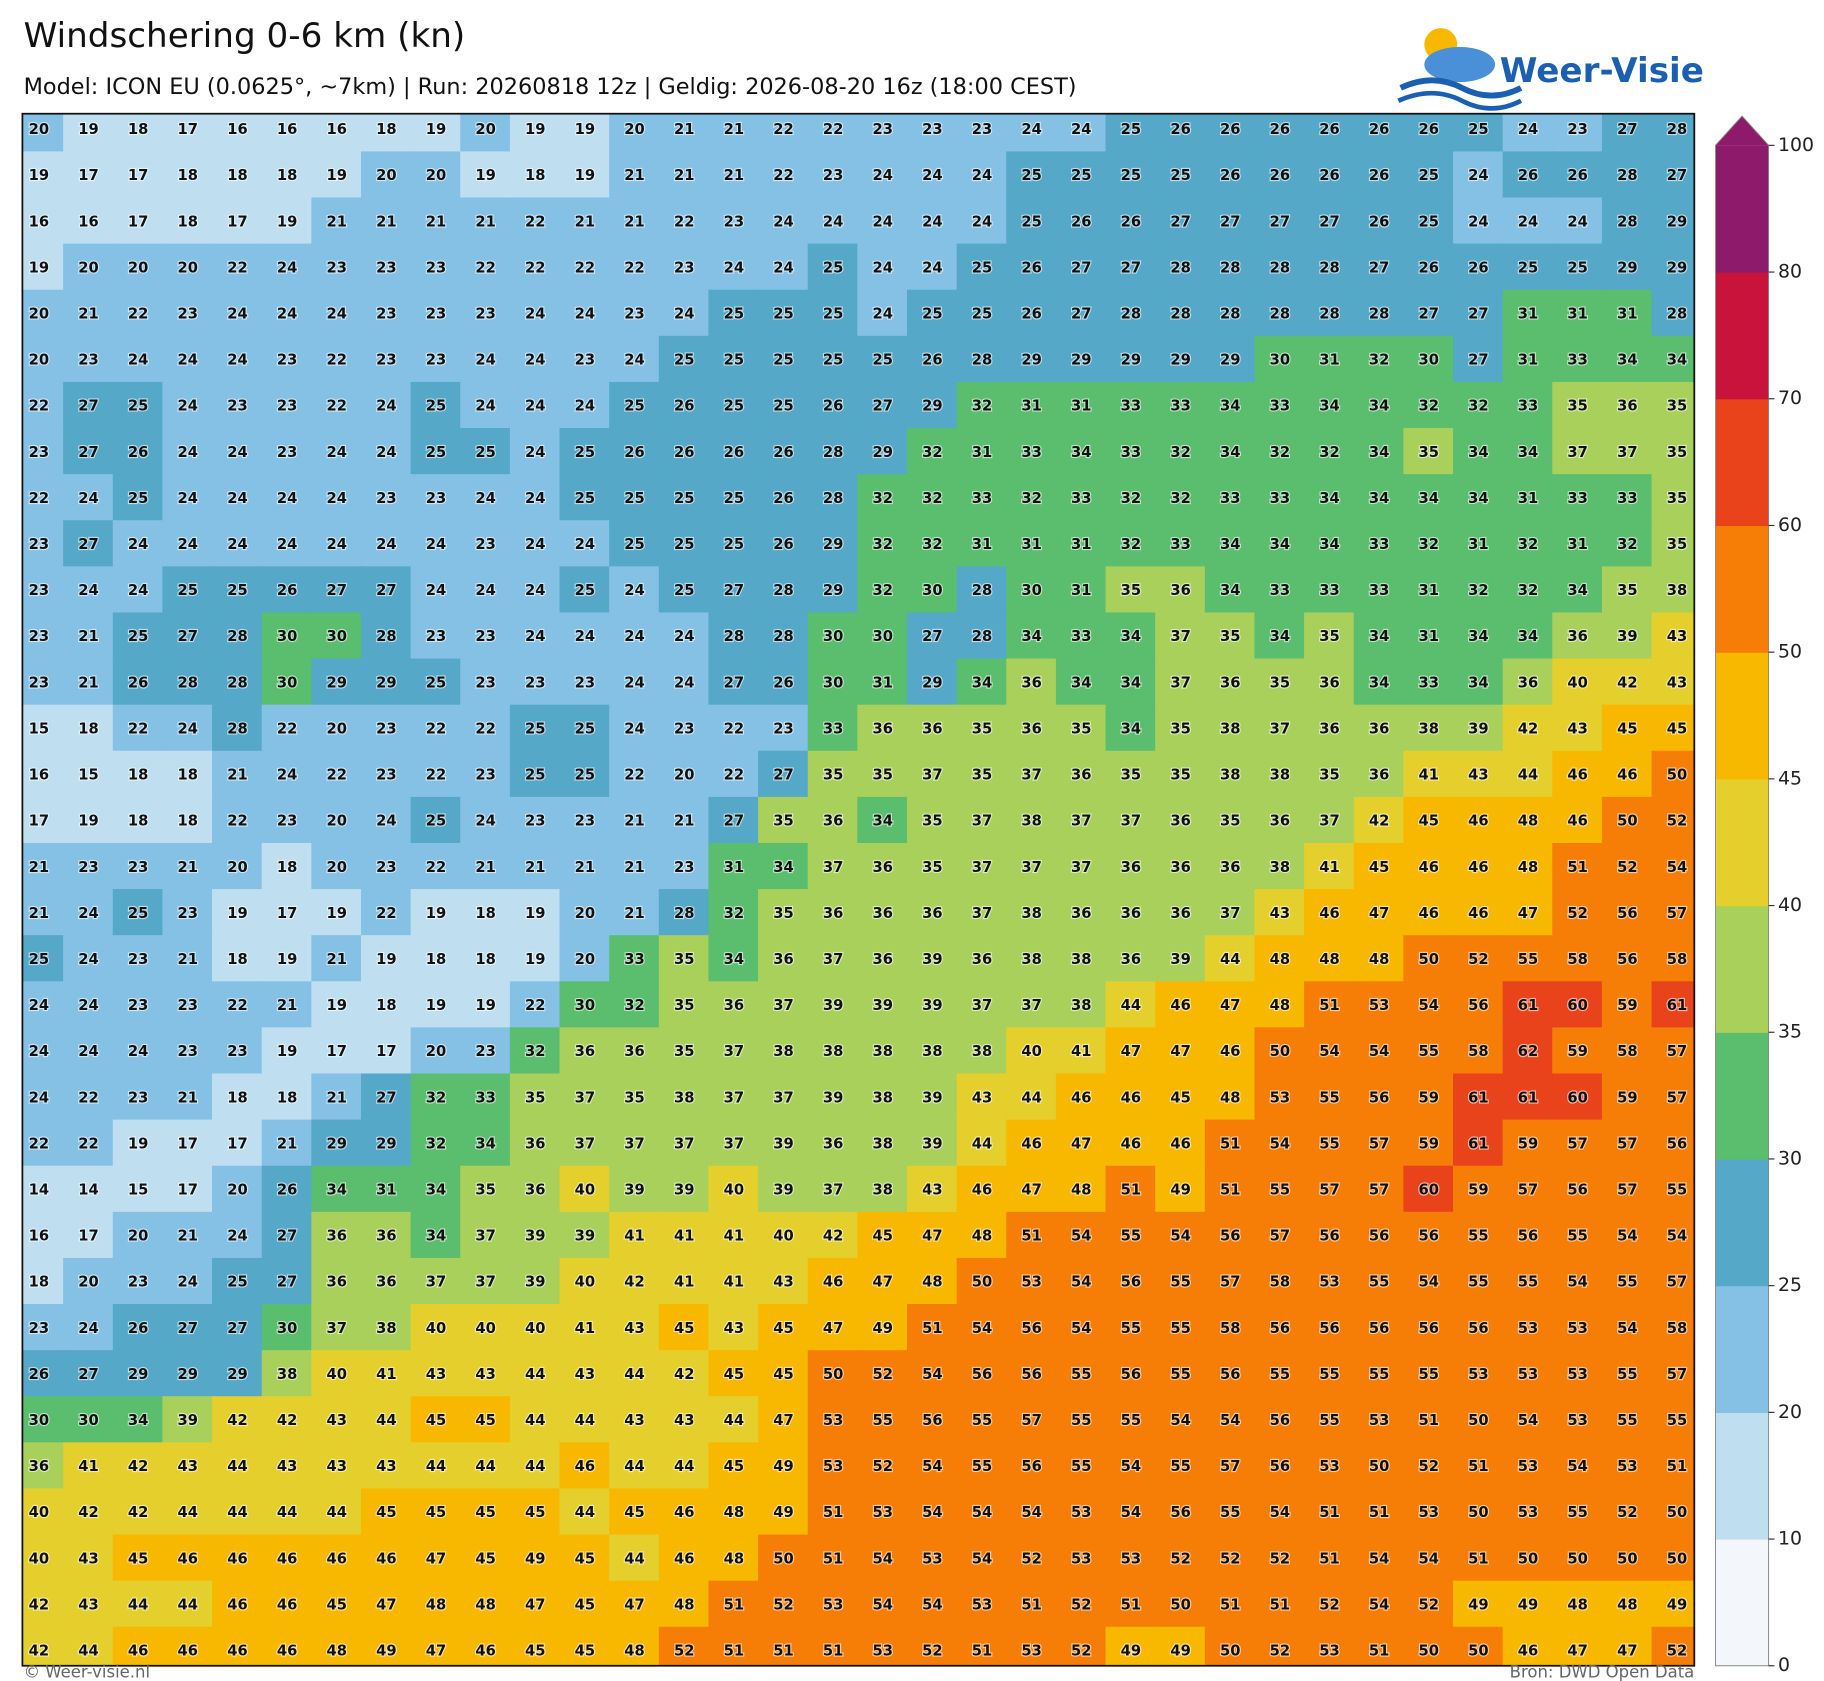 This screenshot has width=1824, height=1681. Describe the element at coordinates (1478, 1143) in the screenshot. I see `value-label: 61` at that location.